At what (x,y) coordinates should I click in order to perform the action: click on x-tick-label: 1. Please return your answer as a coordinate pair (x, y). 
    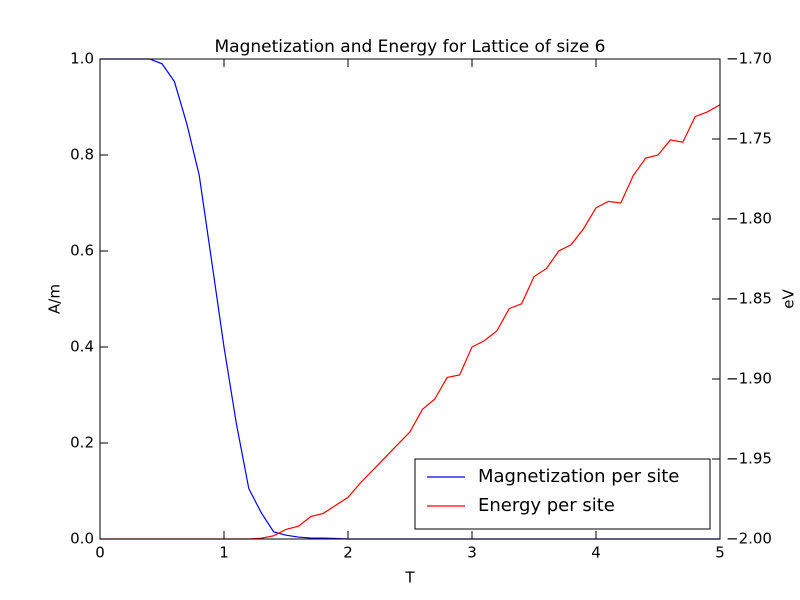
    Looking at the image, I should click on (224, 553).